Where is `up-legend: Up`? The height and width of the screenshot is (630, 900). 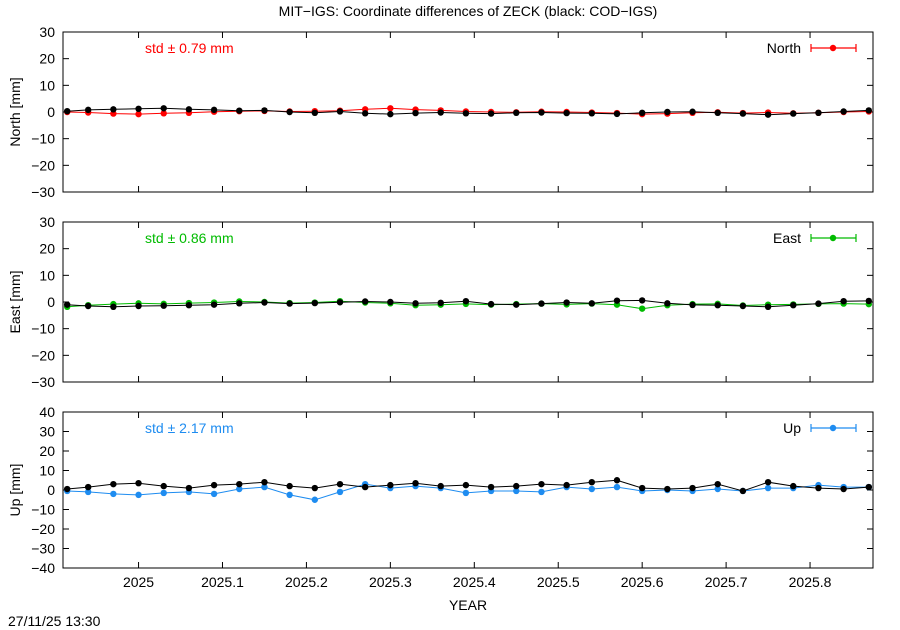 up-legend: Up is located at coordinates (820, 428).